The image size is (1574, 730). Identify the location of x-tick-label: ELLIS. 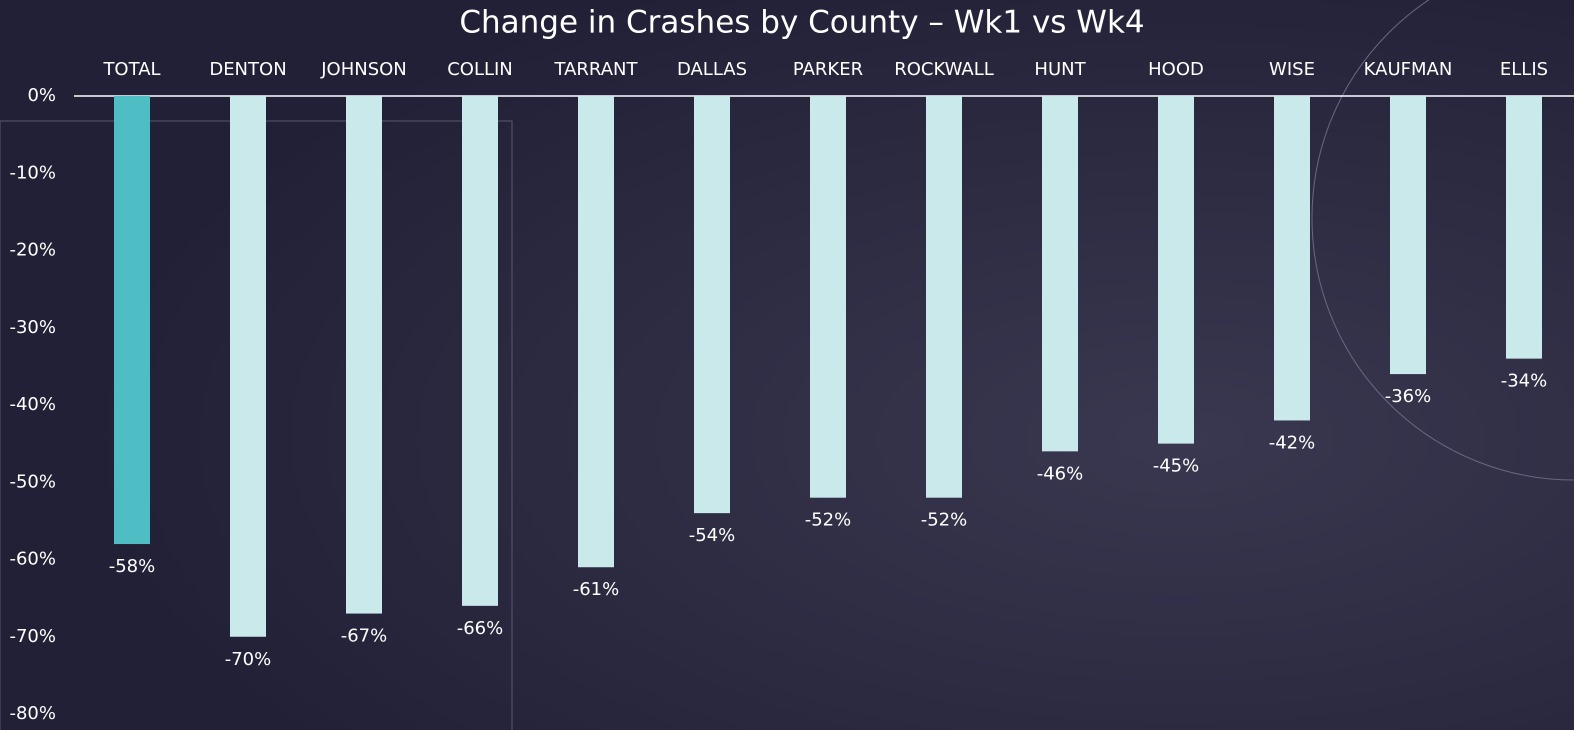
(1524, 69).